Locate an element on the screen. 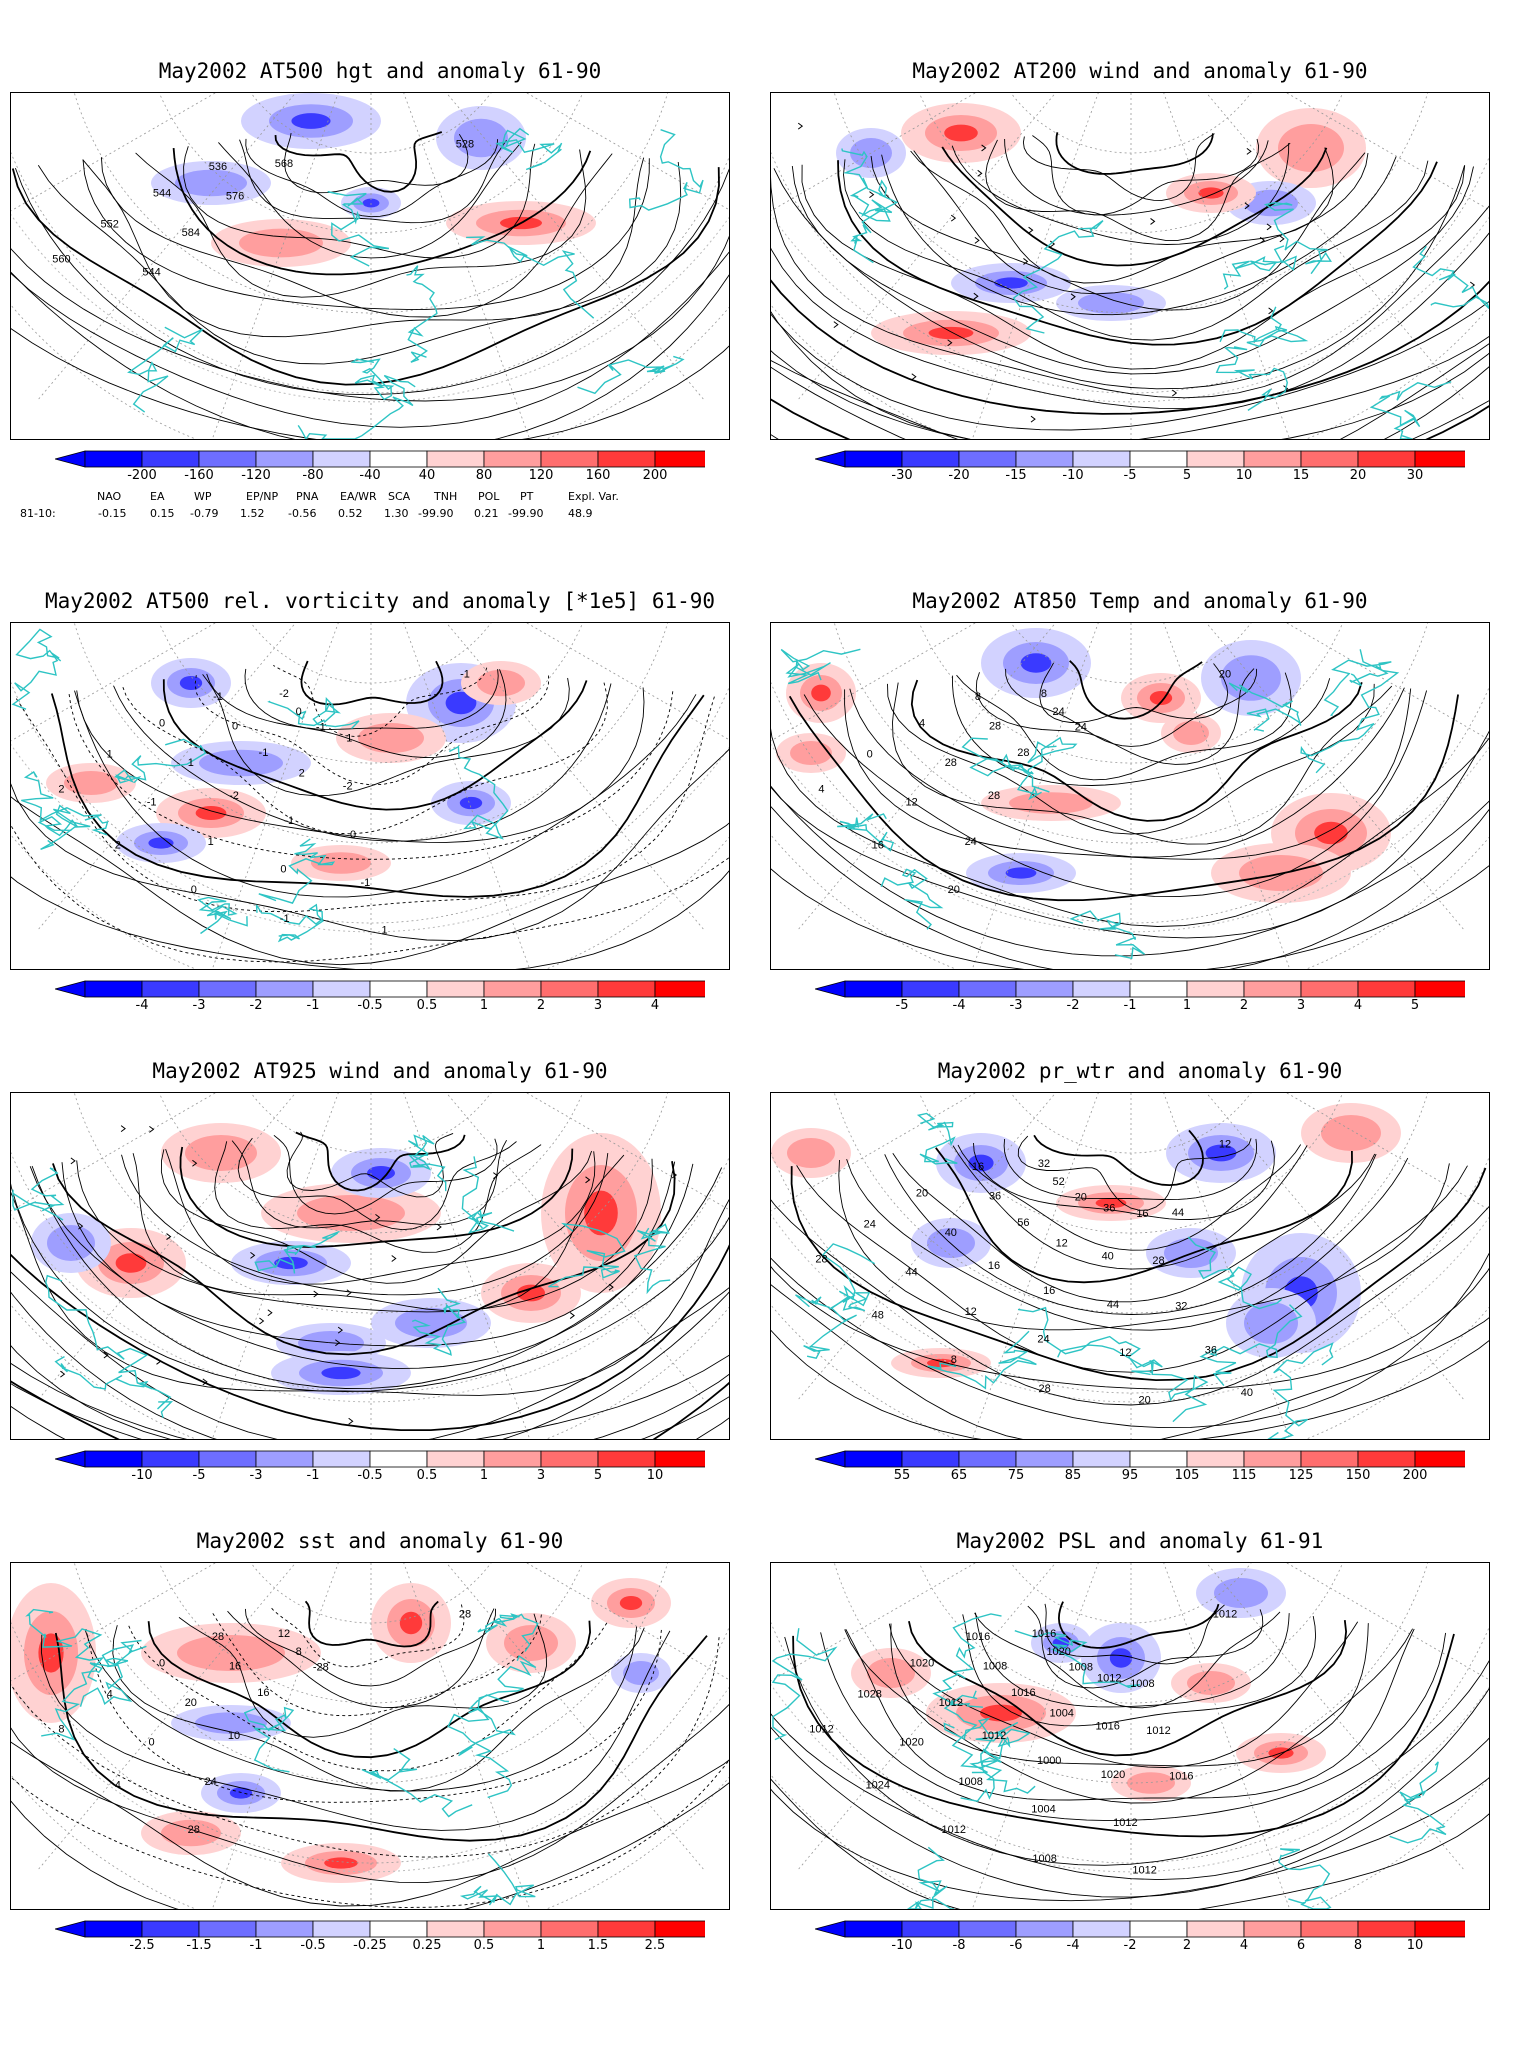 Image resolution: width=1520 pixels, height=2048 pixels. contour-lines is located at coordinates (370, 285).